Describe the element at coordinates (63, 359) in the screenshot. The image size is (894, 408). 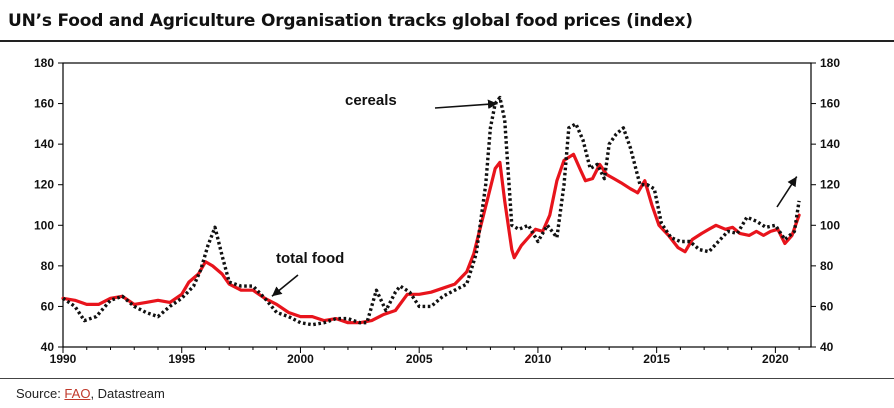
I see `x-tick-label: 1990` at that location.